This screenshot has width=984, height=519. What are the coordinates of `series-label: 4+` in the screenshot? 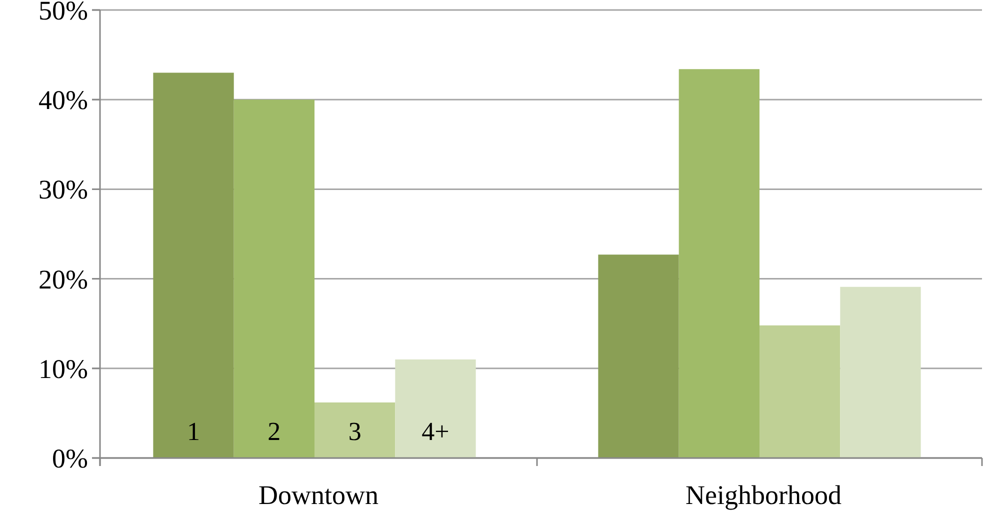 It's located at (436, 431).